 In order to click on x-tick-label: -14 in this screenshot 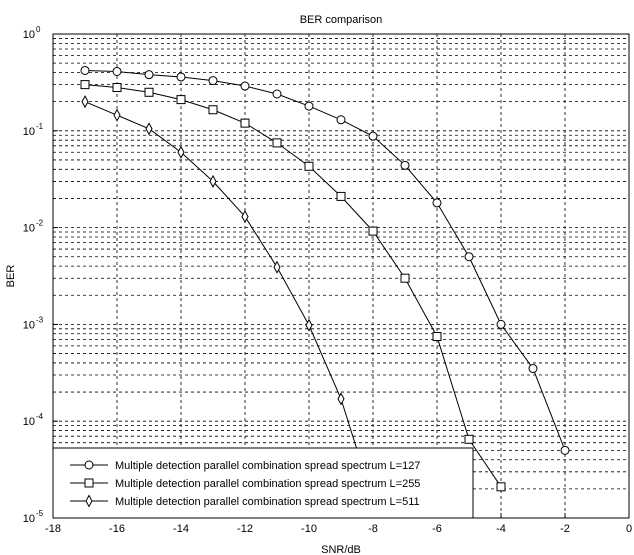, I will do `click(181, 529)`.